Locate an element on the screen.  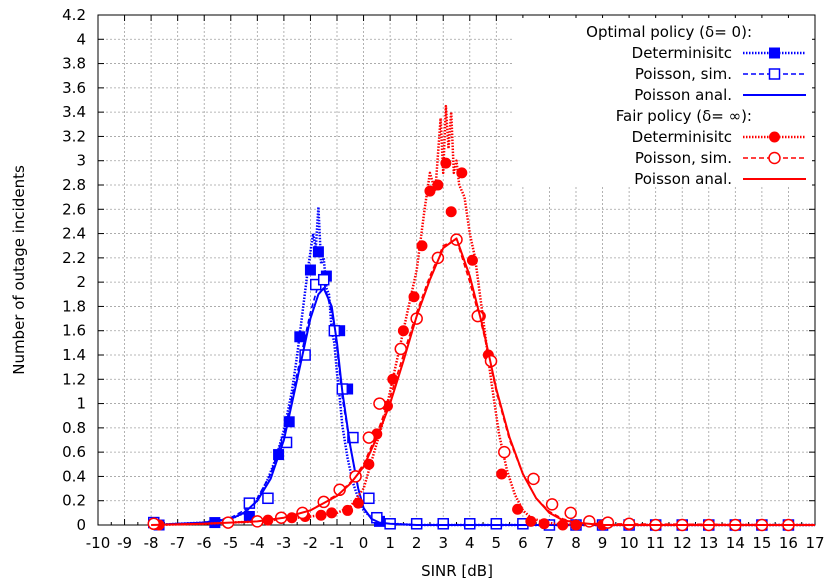
x-tick-label: -3 is located at coordinates (283, 543).